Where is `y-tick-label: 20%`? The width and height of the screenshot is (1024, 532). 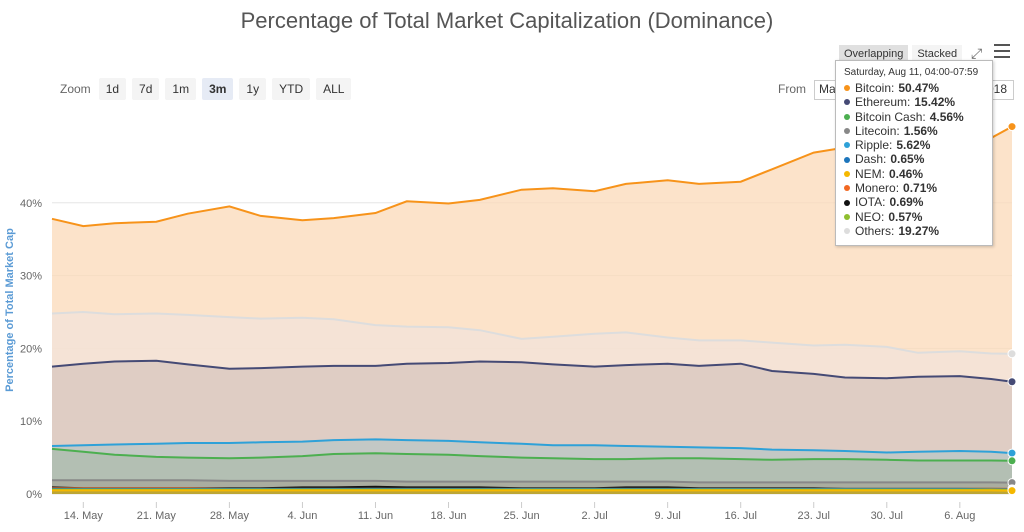
y-tick-label: 20% is located at coordinates (31, 349).